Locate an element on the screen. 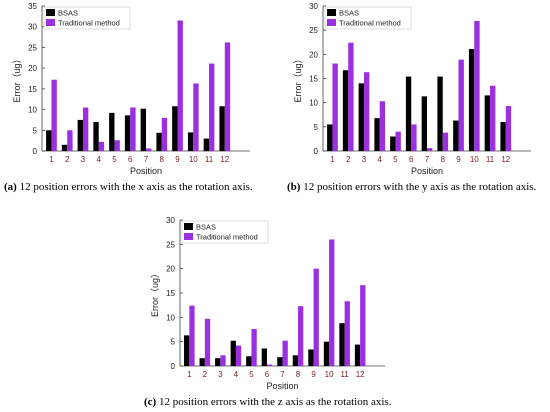 This screenshot has width=550, height=412. x-axis-label: Position is located at coordinates (146, 171).